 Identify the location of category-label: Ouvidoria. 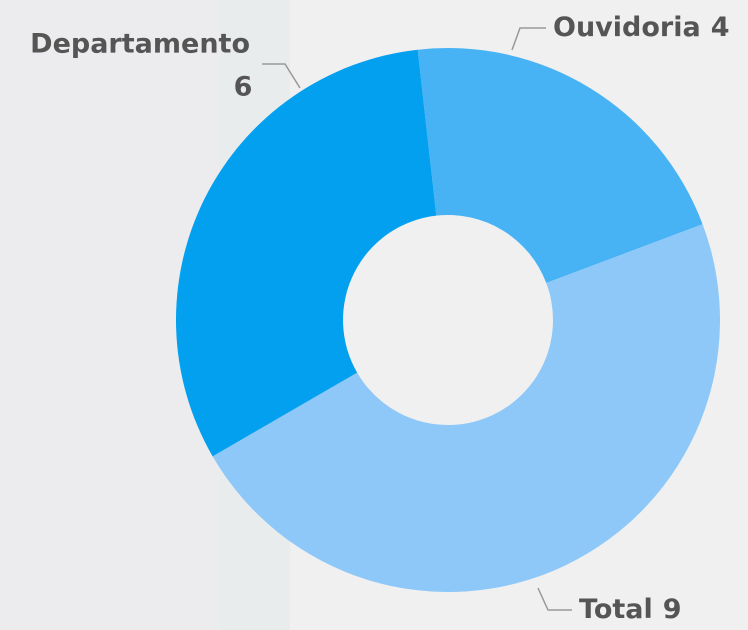
(627, 27).